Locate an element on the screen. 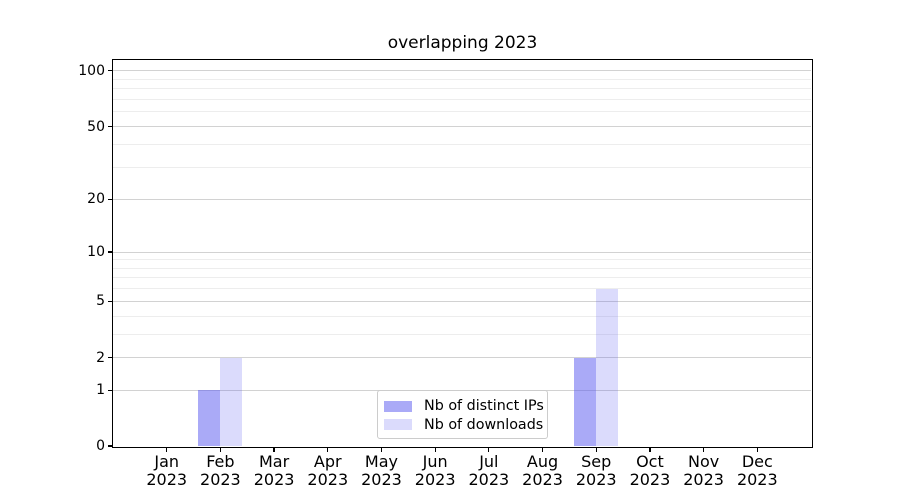  x-tick-label: May 2023 is located at coordinates (381, 470).